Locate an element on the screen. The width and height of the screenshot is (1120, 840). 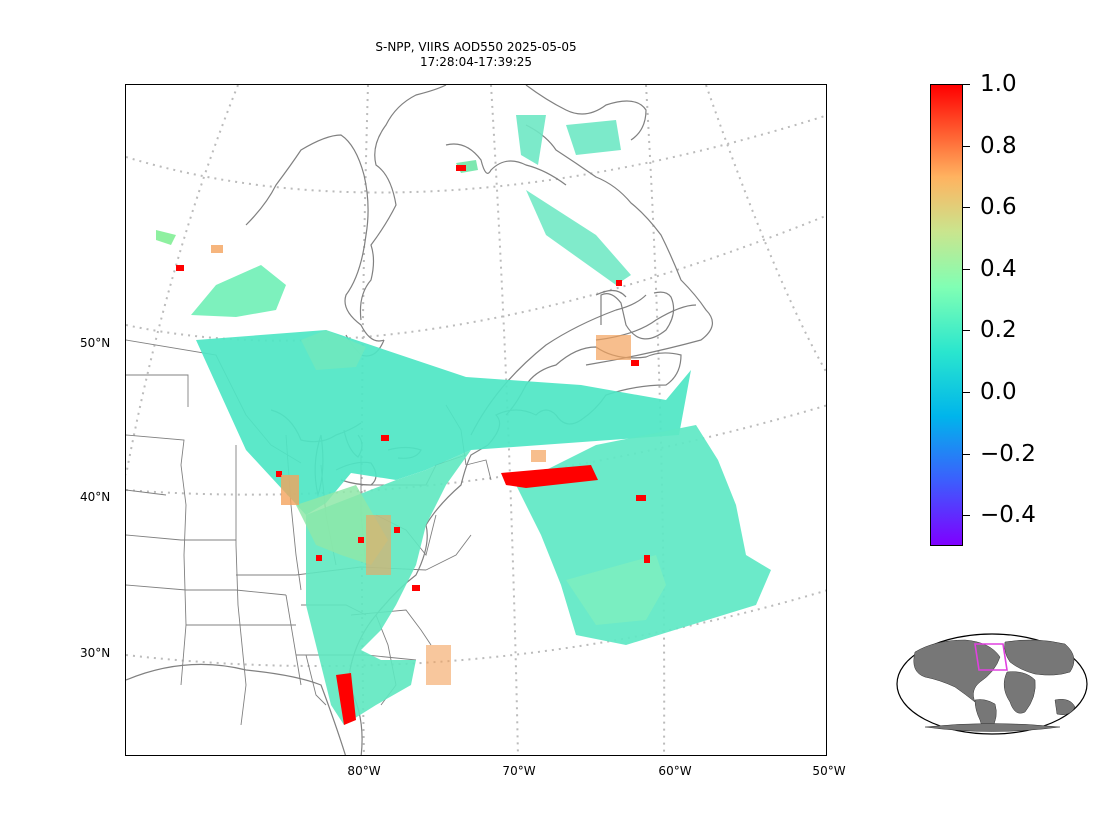
coastline-baffin is located at coordinates (586, 113).